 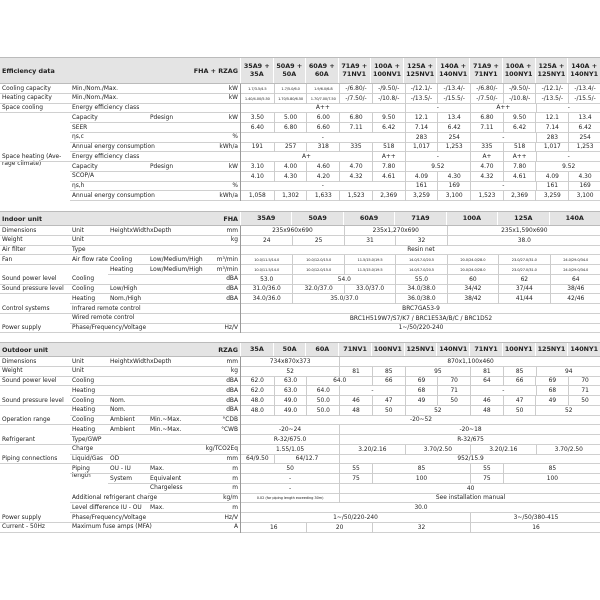 What do you see at coordinates (551, 70) in the screenshot?
I see `column-header: 125A + 125NY1` at bounding box center [551, 70].